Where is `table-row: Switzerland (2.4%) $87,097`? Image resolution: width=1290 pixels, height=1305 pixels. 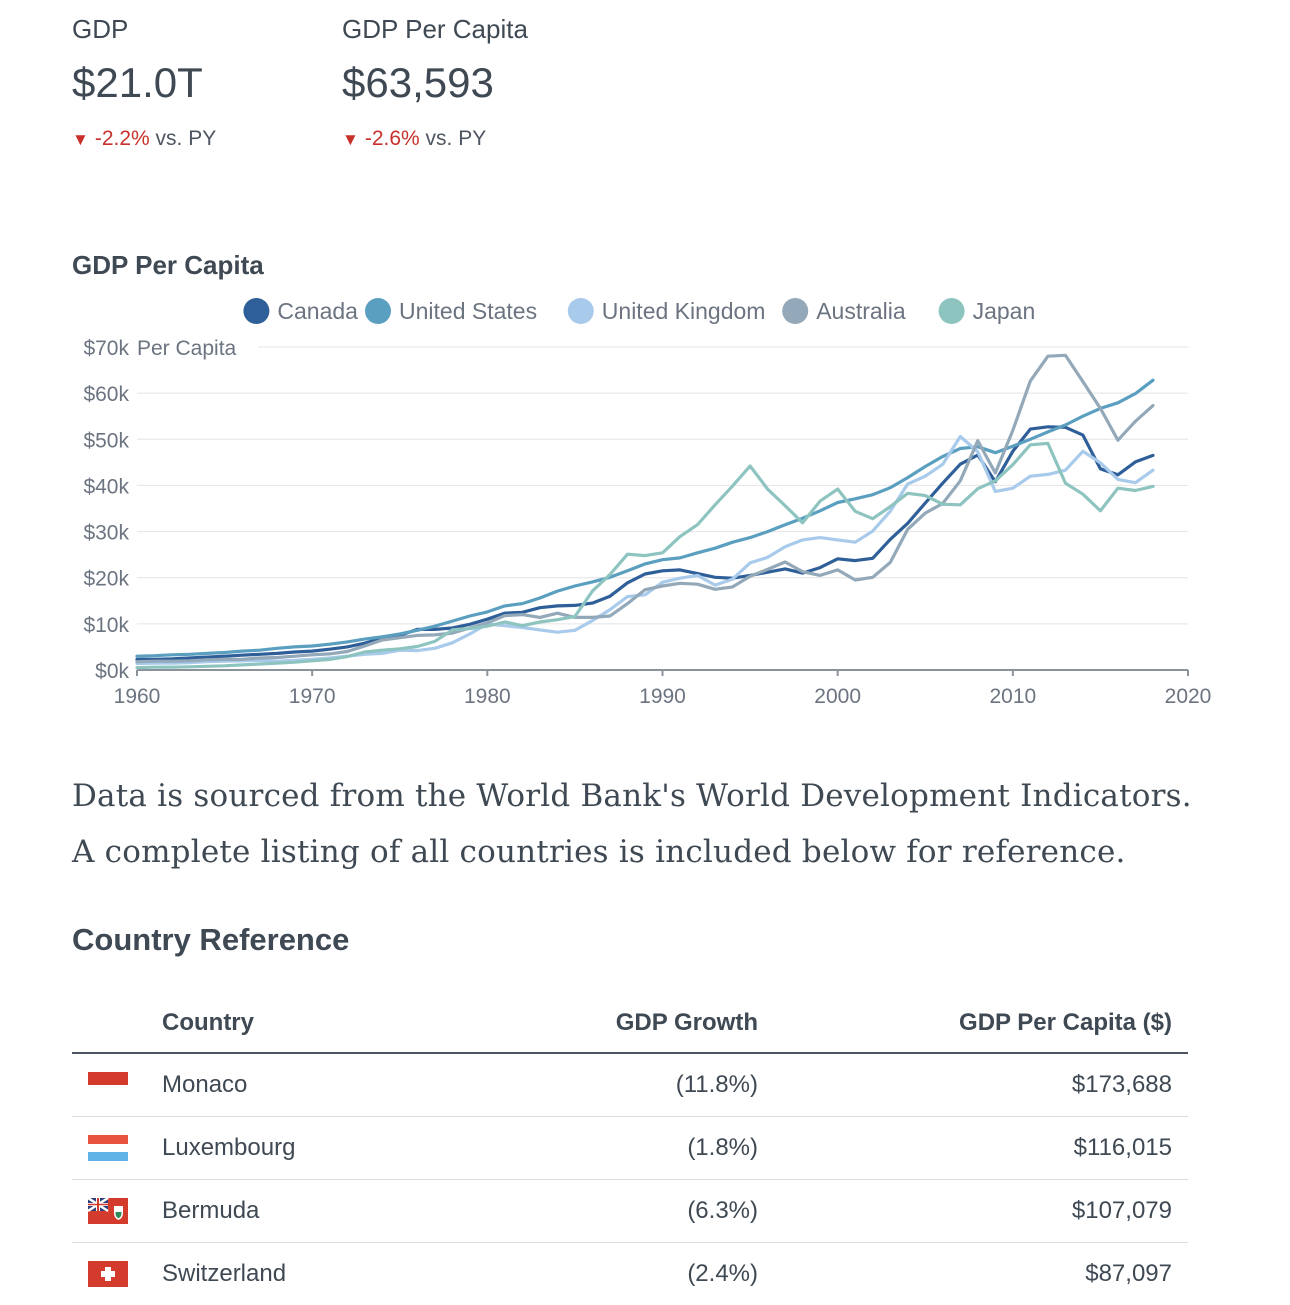
table-row: Switzerland (2.4%) $87,097 is located at coordinates (630, 1274).